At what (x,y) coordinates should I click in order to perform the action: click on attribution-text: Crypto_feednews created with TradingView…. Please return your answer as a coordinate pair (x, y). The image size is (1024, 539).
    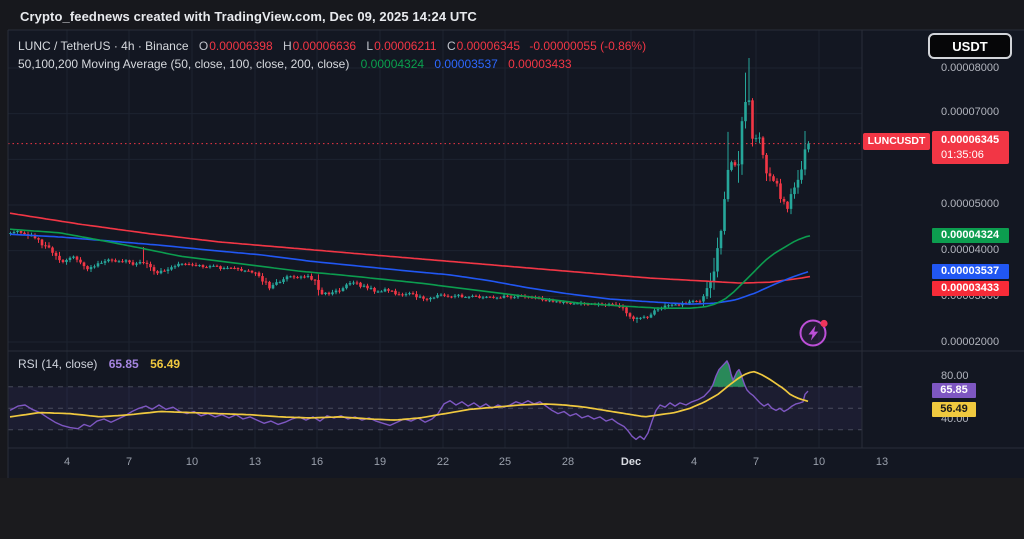
    Looking at the image, I should click on (248, 16).